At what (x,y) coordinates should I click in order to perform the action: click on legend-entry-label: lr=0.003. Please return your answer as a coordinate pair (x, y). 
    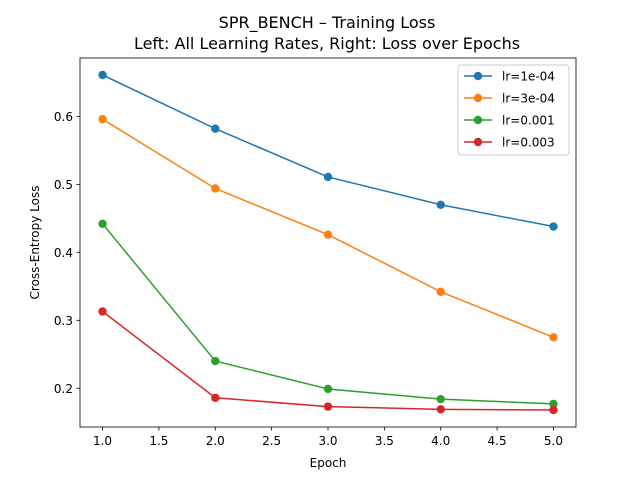
    Looking at the image, I should click on (528, 143).